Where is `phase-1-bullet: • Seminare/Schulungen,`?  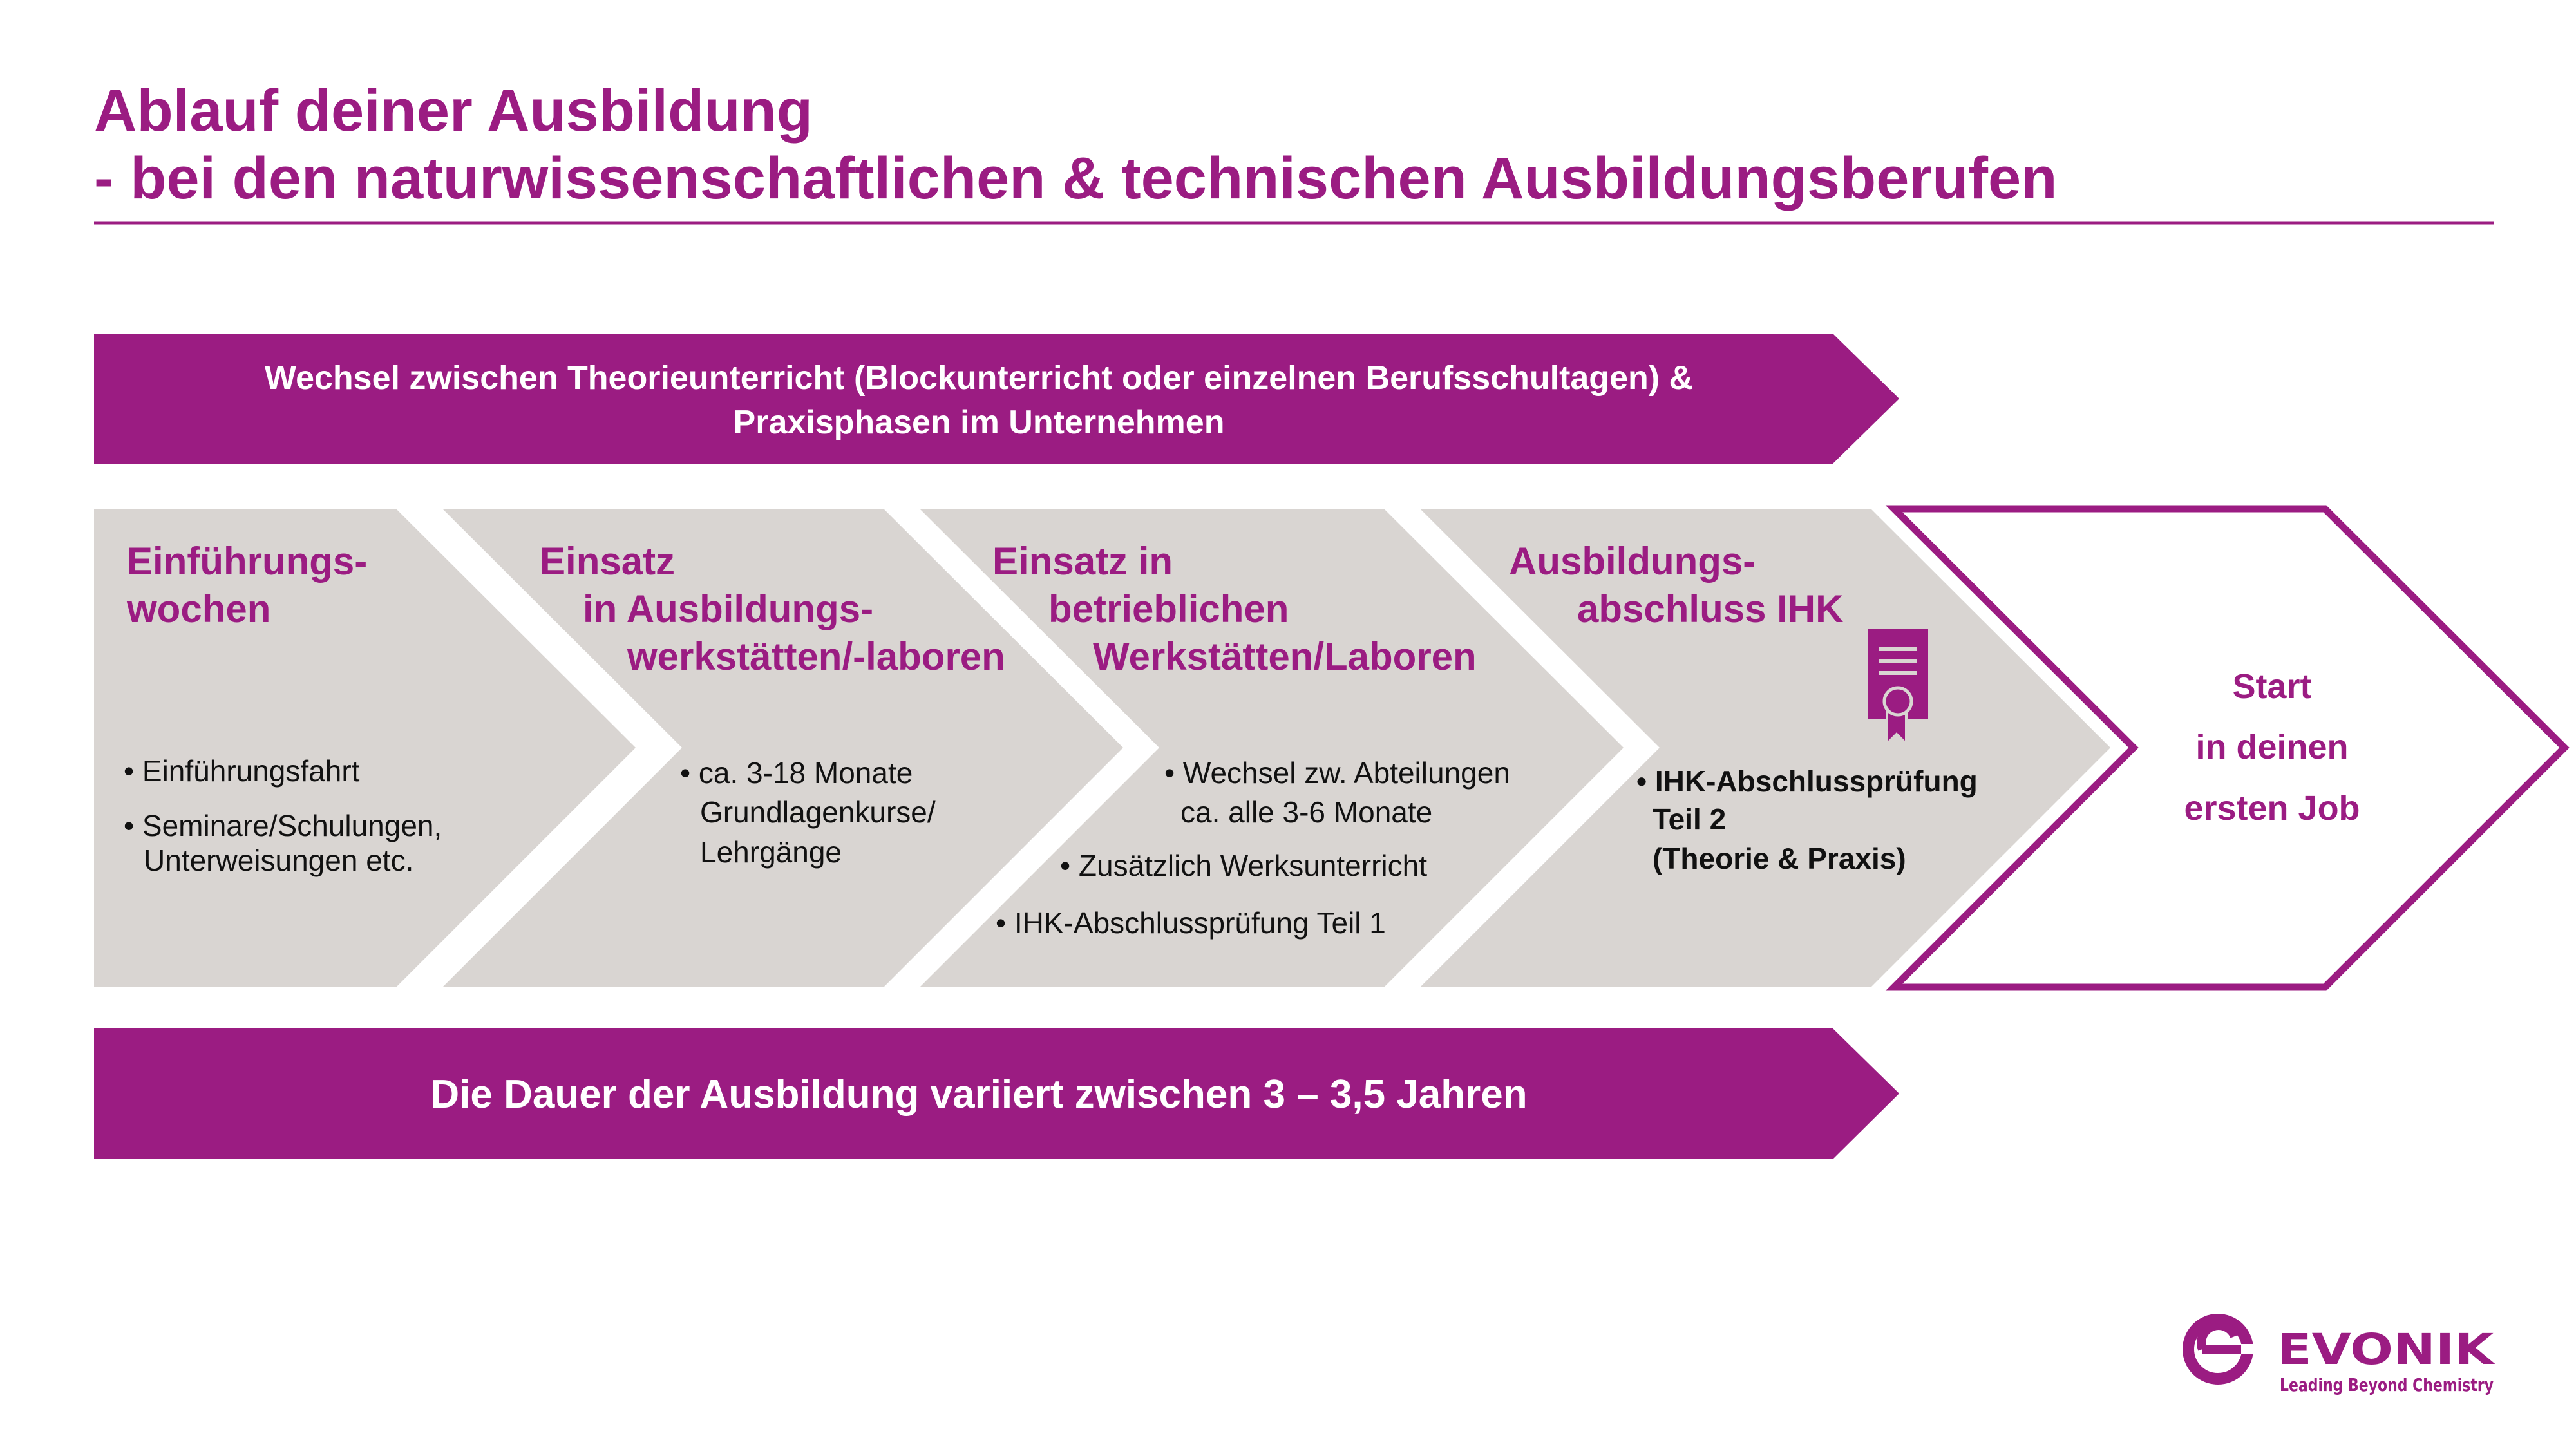
phase-1-bullet: • Seminare/Schulungen, is located at coordinates (283, 825).